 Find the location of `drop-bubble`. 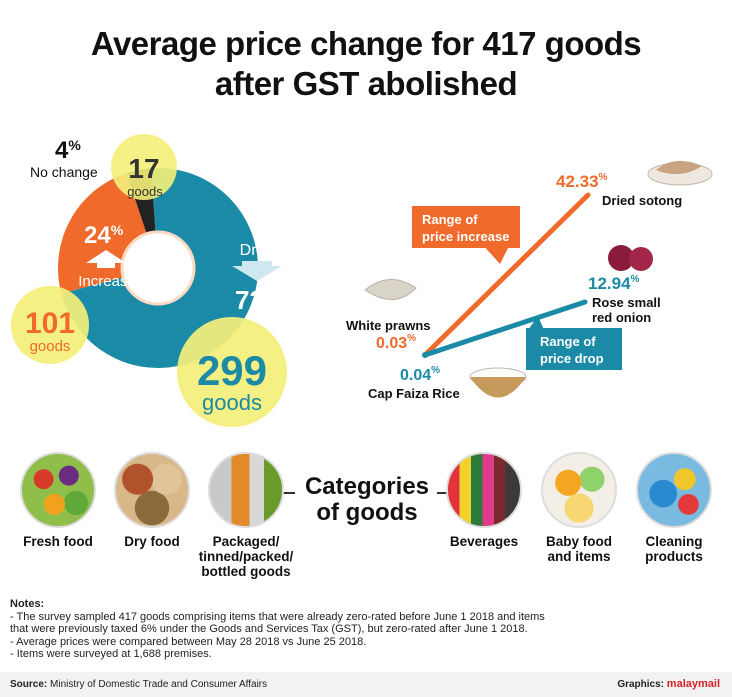

drop-bubble is located at coordinates (232, 372).